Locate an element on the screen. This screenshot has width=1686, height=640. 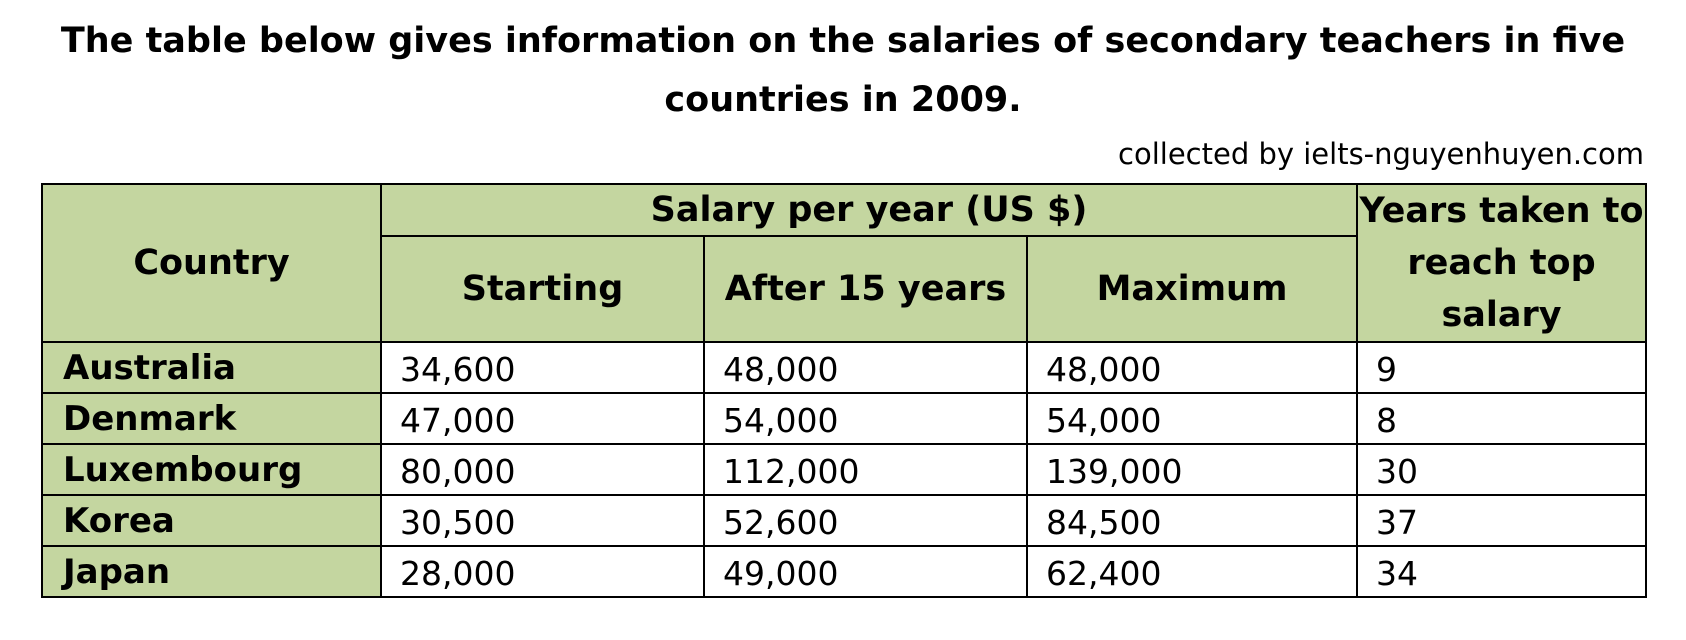
cell-starting: 30,500 is located at coordinates (542, 520).